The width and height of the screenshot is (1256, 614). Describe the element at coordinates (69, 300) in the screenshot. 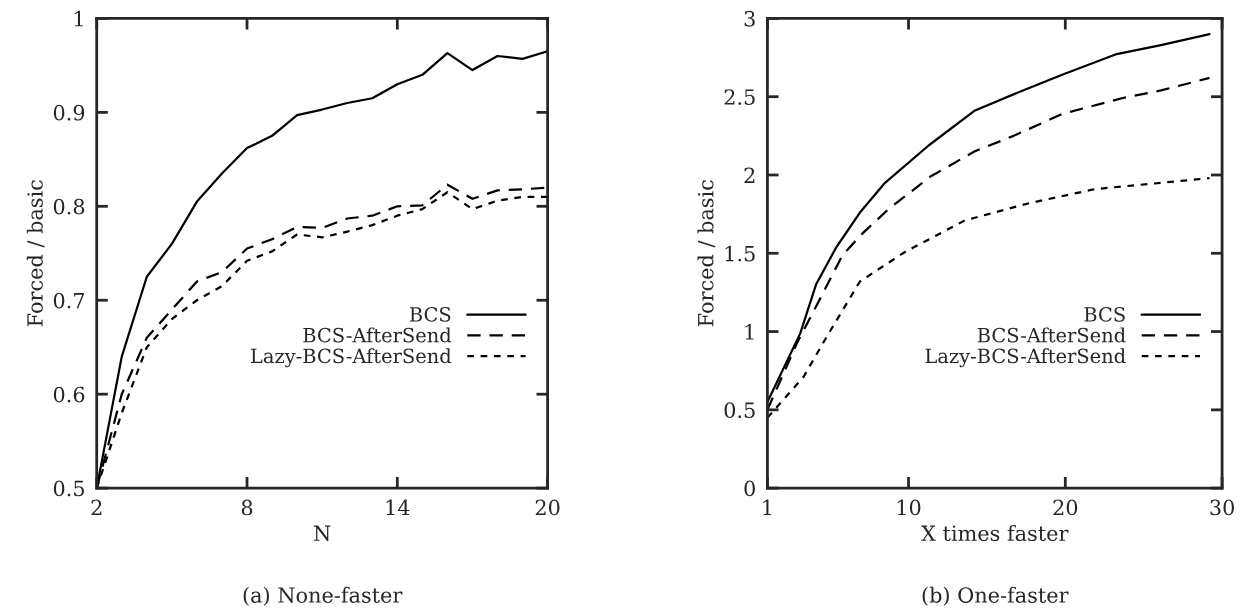

I see `y-tick-label: 0.7` at that location.